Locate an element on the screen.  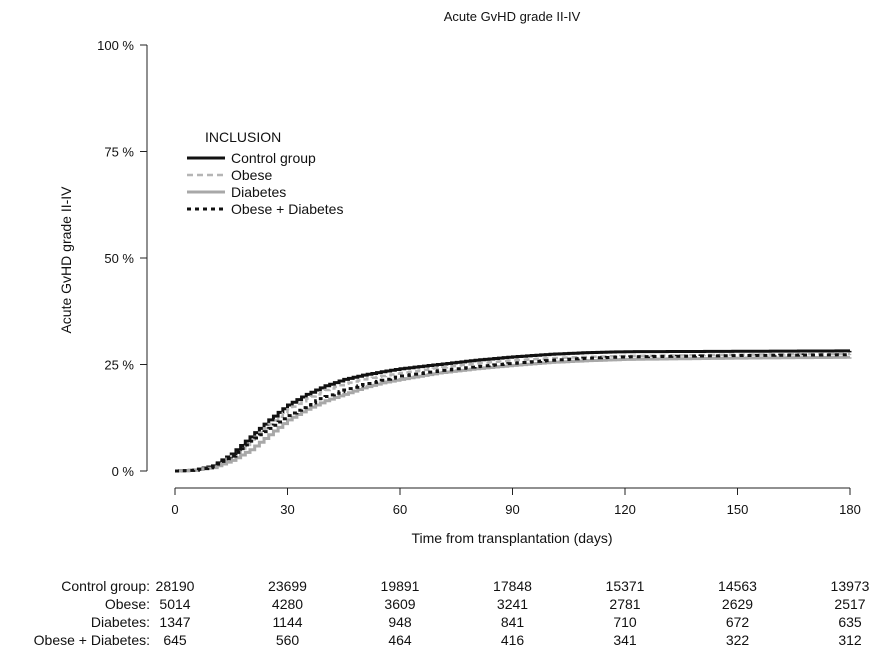
risk-count: 5014 is located at coordinates (174, 604).